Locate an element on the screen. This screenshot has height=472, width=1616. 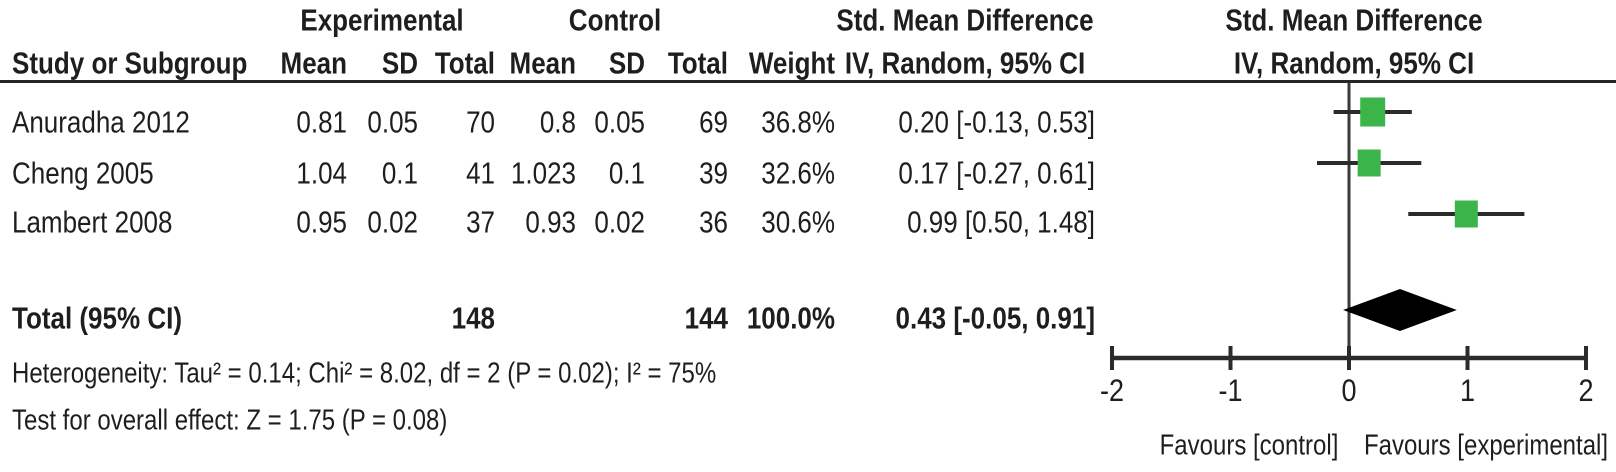
header-weight: Weight is located at coordinates (791, 63).